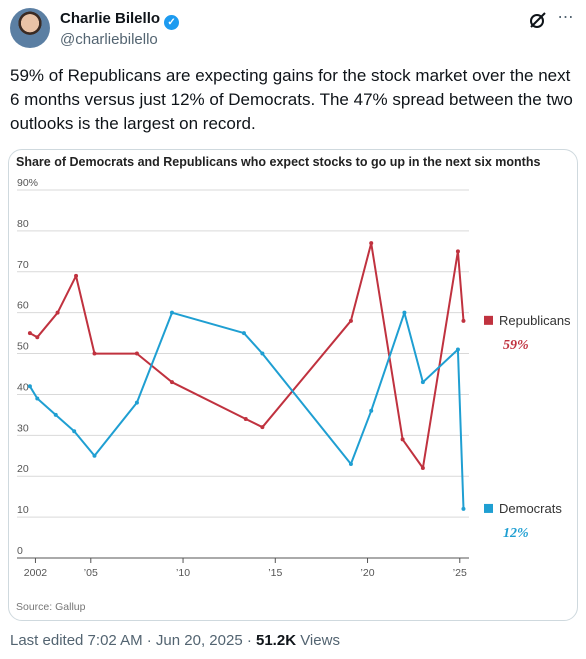 The image size is (586, 659). I want to click on author-name-text: Charlie Bilello, so click(110, 18).